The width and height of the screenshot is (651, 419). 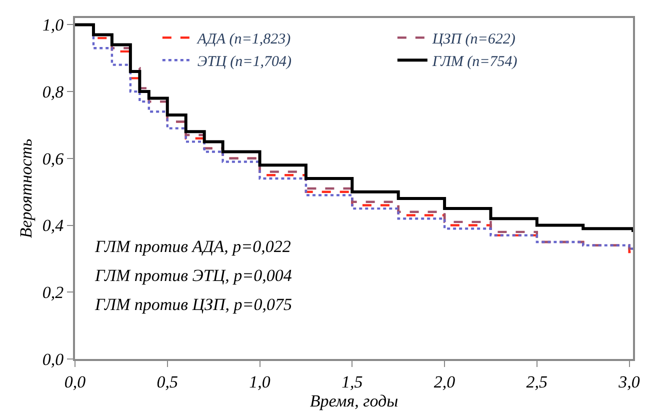 What do you see at coordinates (167, 382) in the screenshot?
I see `x-tick-label: 0,5` at bounding box center [167, 382].